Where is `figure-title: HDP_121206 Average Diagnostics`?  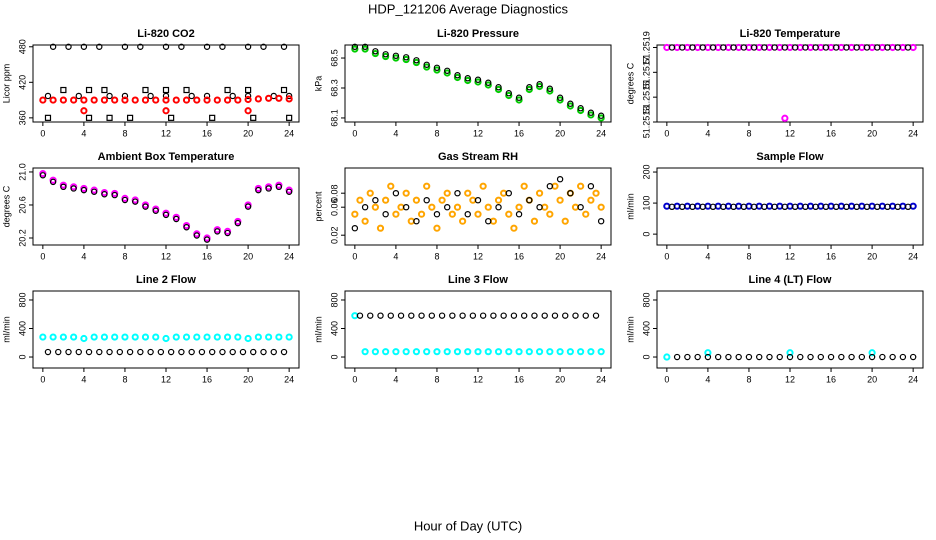 figure-title: HDP_121206 Average Diagnostics is located at coordinates (468, 8).